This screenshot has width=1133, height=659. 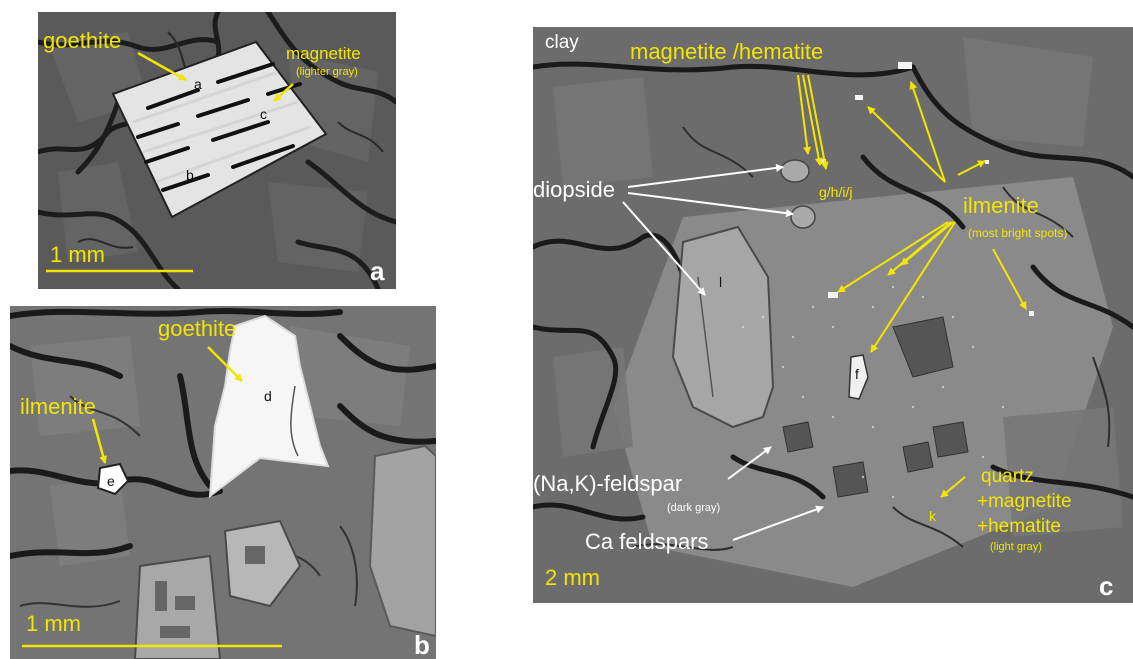 What do you see at coordinates (721, 282) in the screenshot?
I see `point-label-l: l` at bounding box center [721, 282].